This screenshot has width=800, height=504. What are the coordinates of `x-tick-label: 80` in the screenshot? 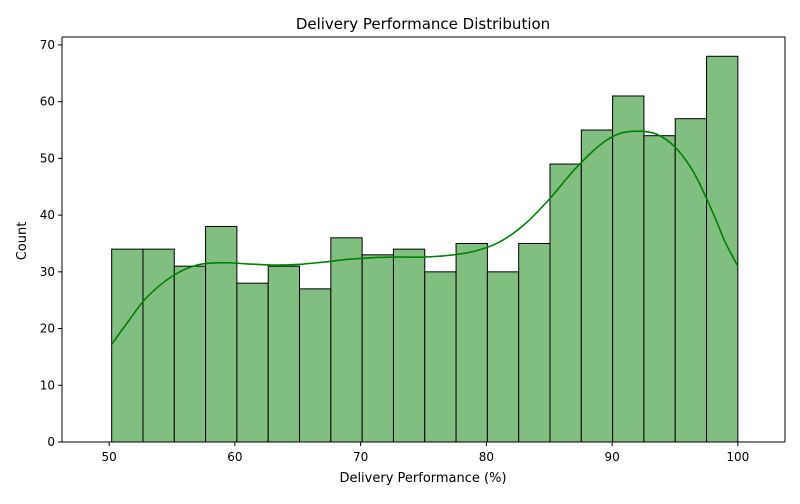 It's located at (486, 457).